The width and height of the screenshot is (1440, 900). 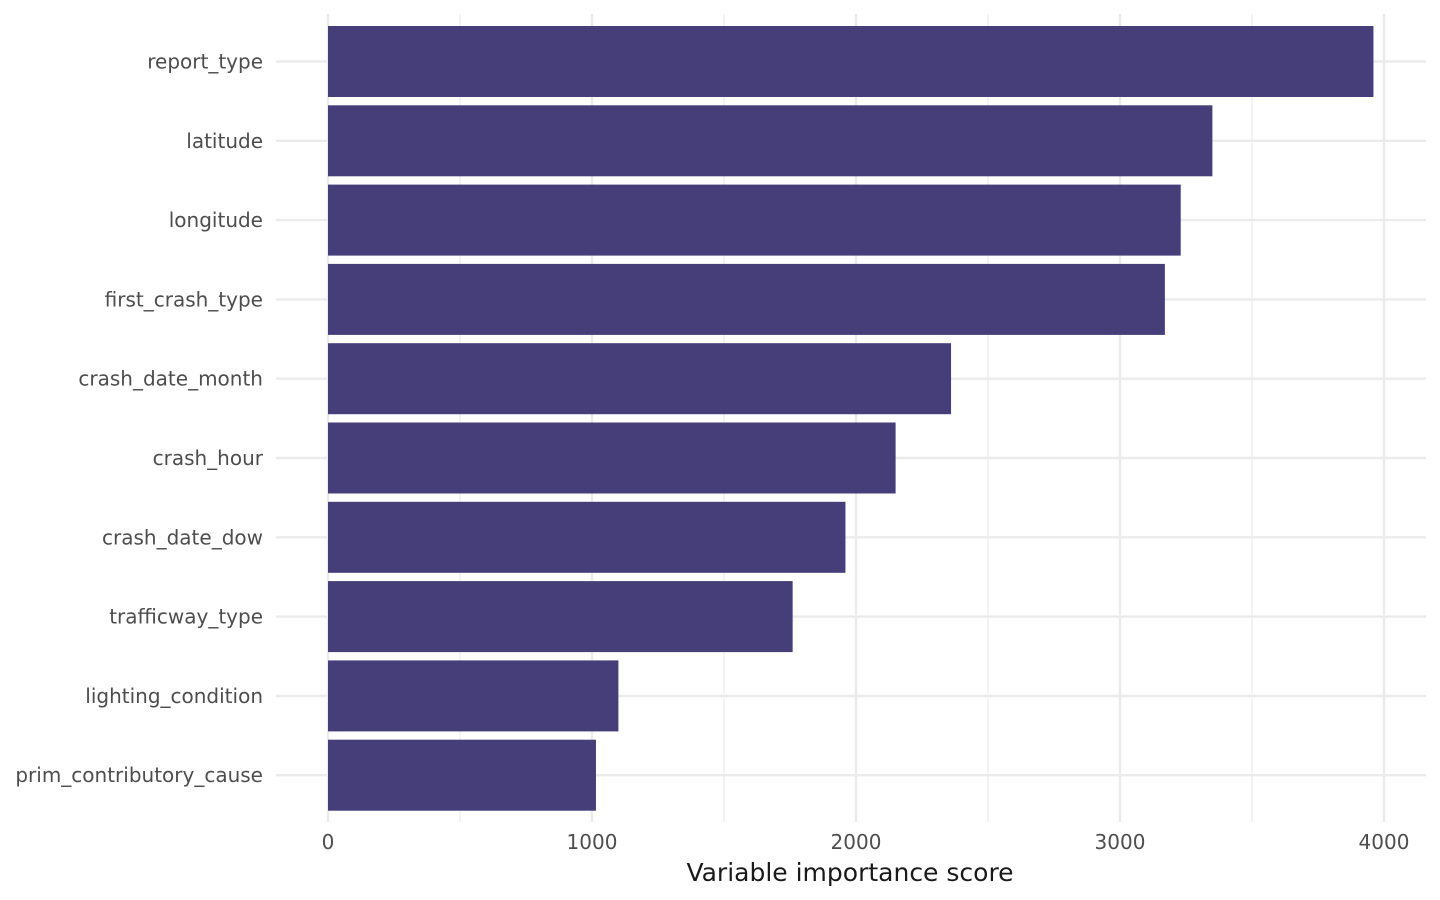 I want to click on bar-crash-date-dow, so click(x=587, y=537).